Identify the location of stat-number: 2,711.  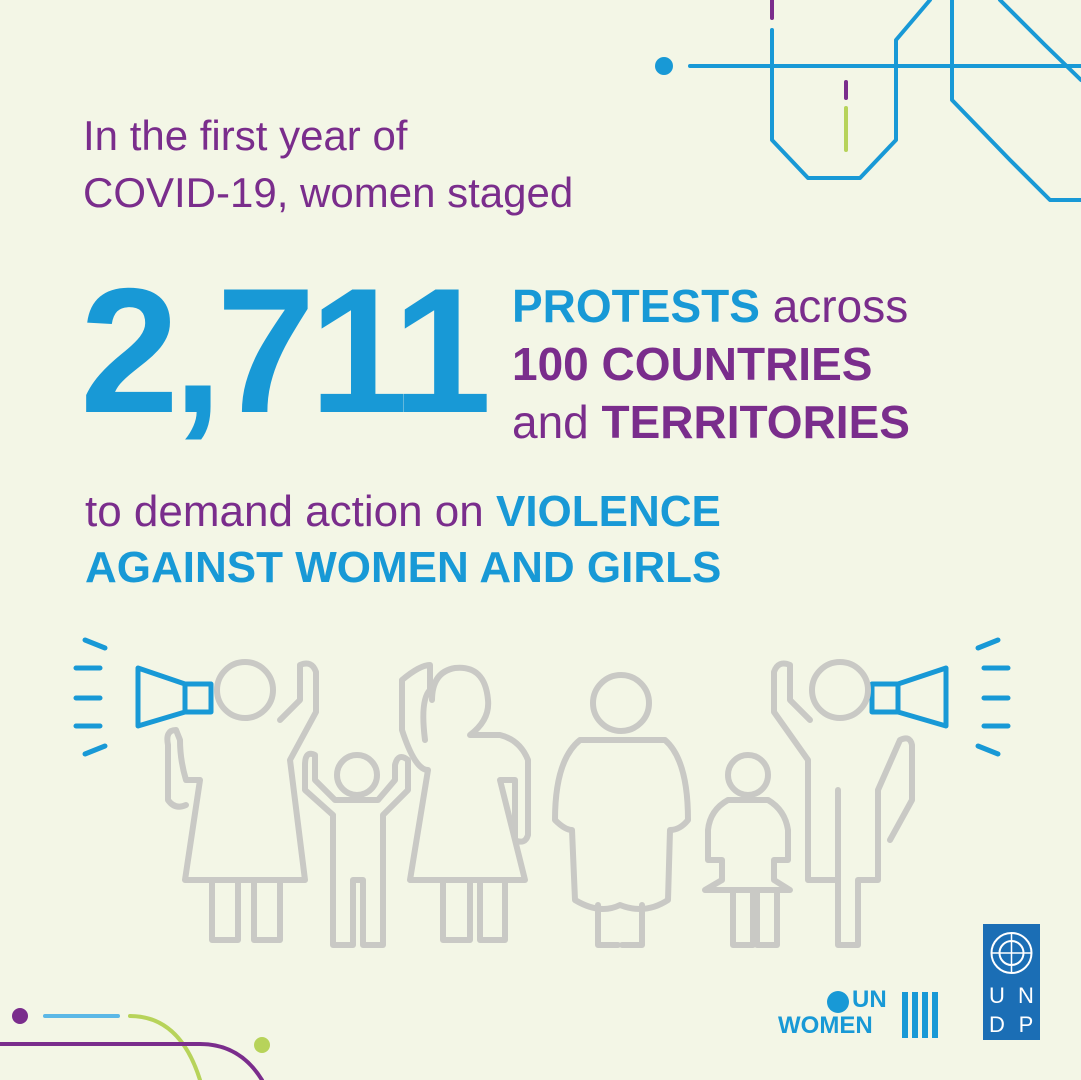
(286, 350).